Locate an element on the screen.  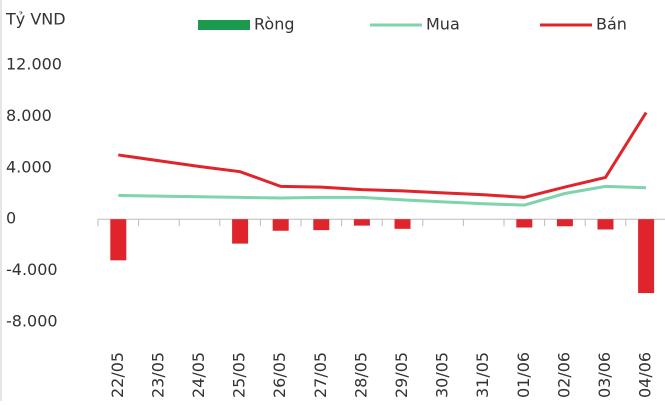
legend-label: Mua is located at coordinates (443, 24).